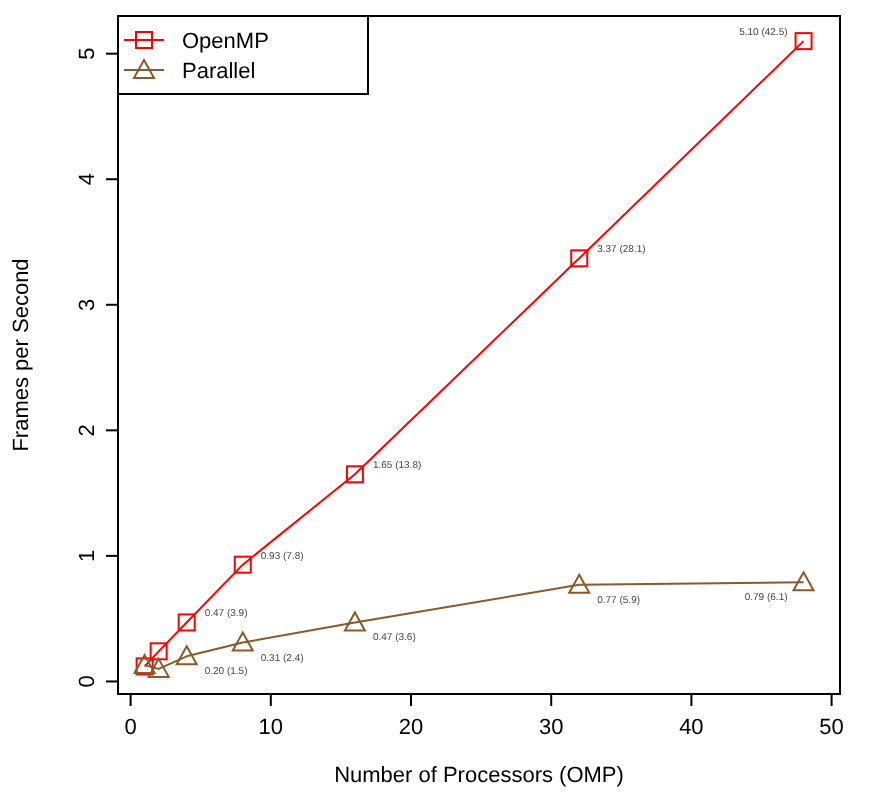  I want to click on legend-label: OpenMP, so click(225, 42).